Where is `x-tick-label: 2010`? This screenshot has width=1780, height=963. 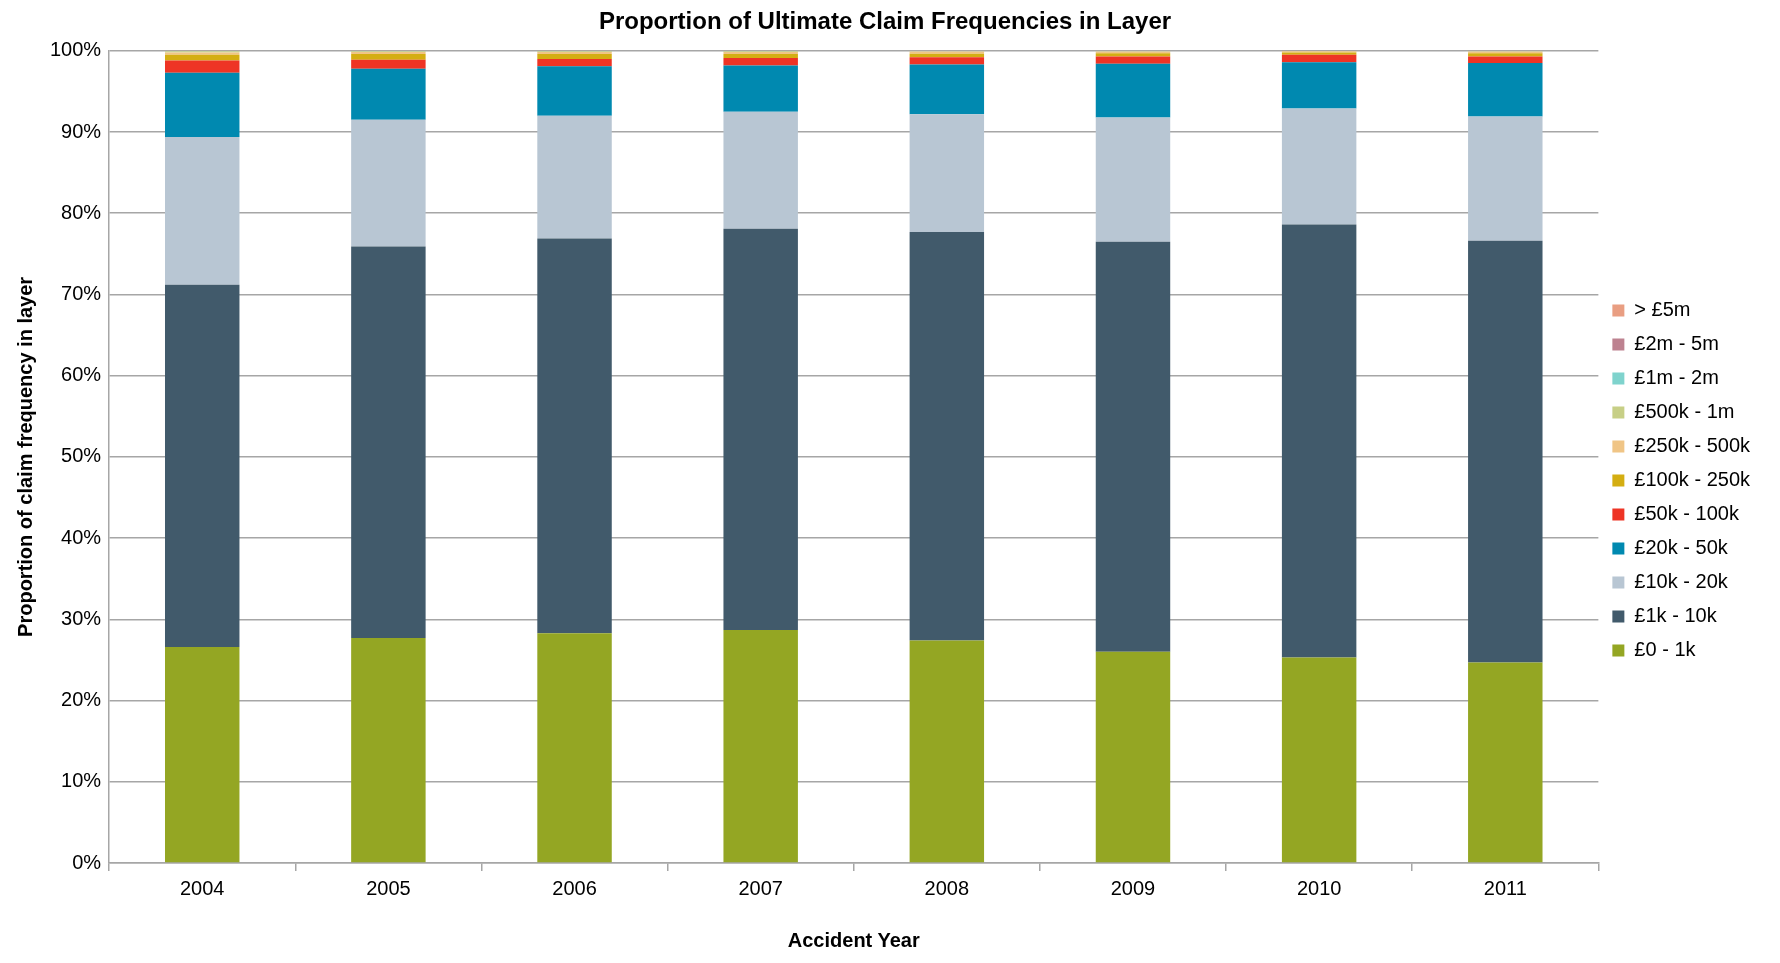 x-tick-label: 2010 is located at coordinates (1319, 887).